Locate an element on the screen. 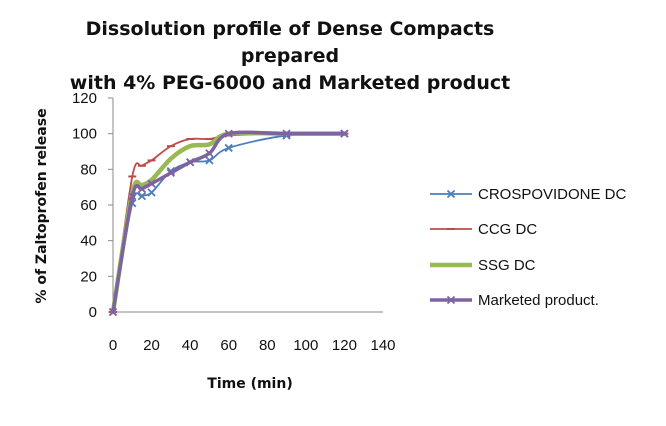 The height and width of the screenshot is (426, 666). legend-marker-marketed-product is located at coordinates (451, 300).